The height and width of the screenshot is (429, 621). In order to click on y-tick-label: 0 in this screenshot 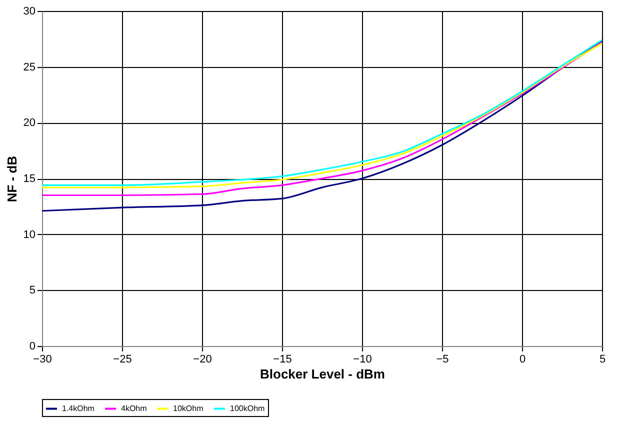, I will do `click(32, 346)`.